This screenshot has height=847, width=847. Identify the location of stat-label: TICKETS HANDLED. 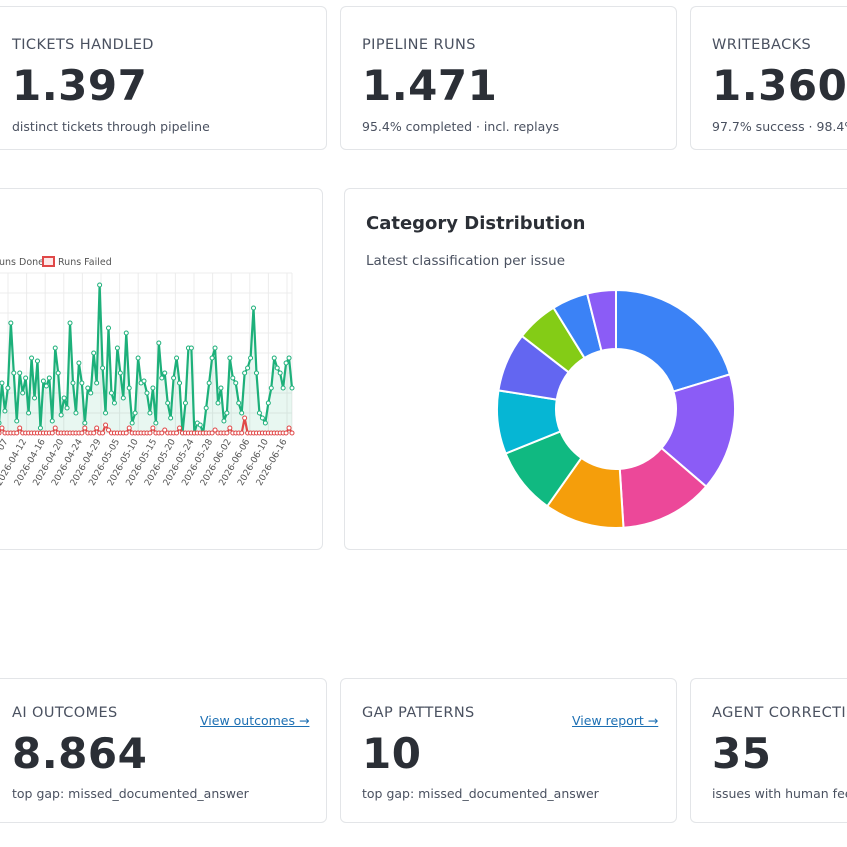
(83, 45).